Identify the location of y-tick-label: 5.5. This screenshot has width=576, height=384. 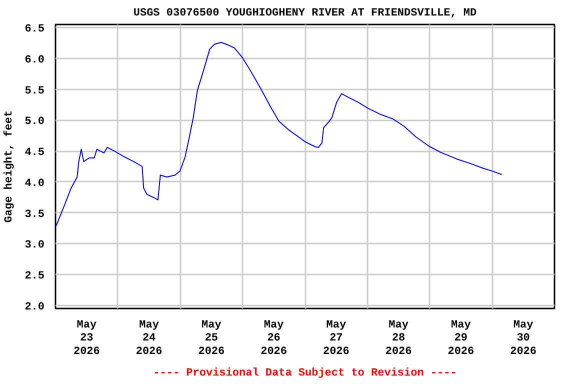
(34, 91).